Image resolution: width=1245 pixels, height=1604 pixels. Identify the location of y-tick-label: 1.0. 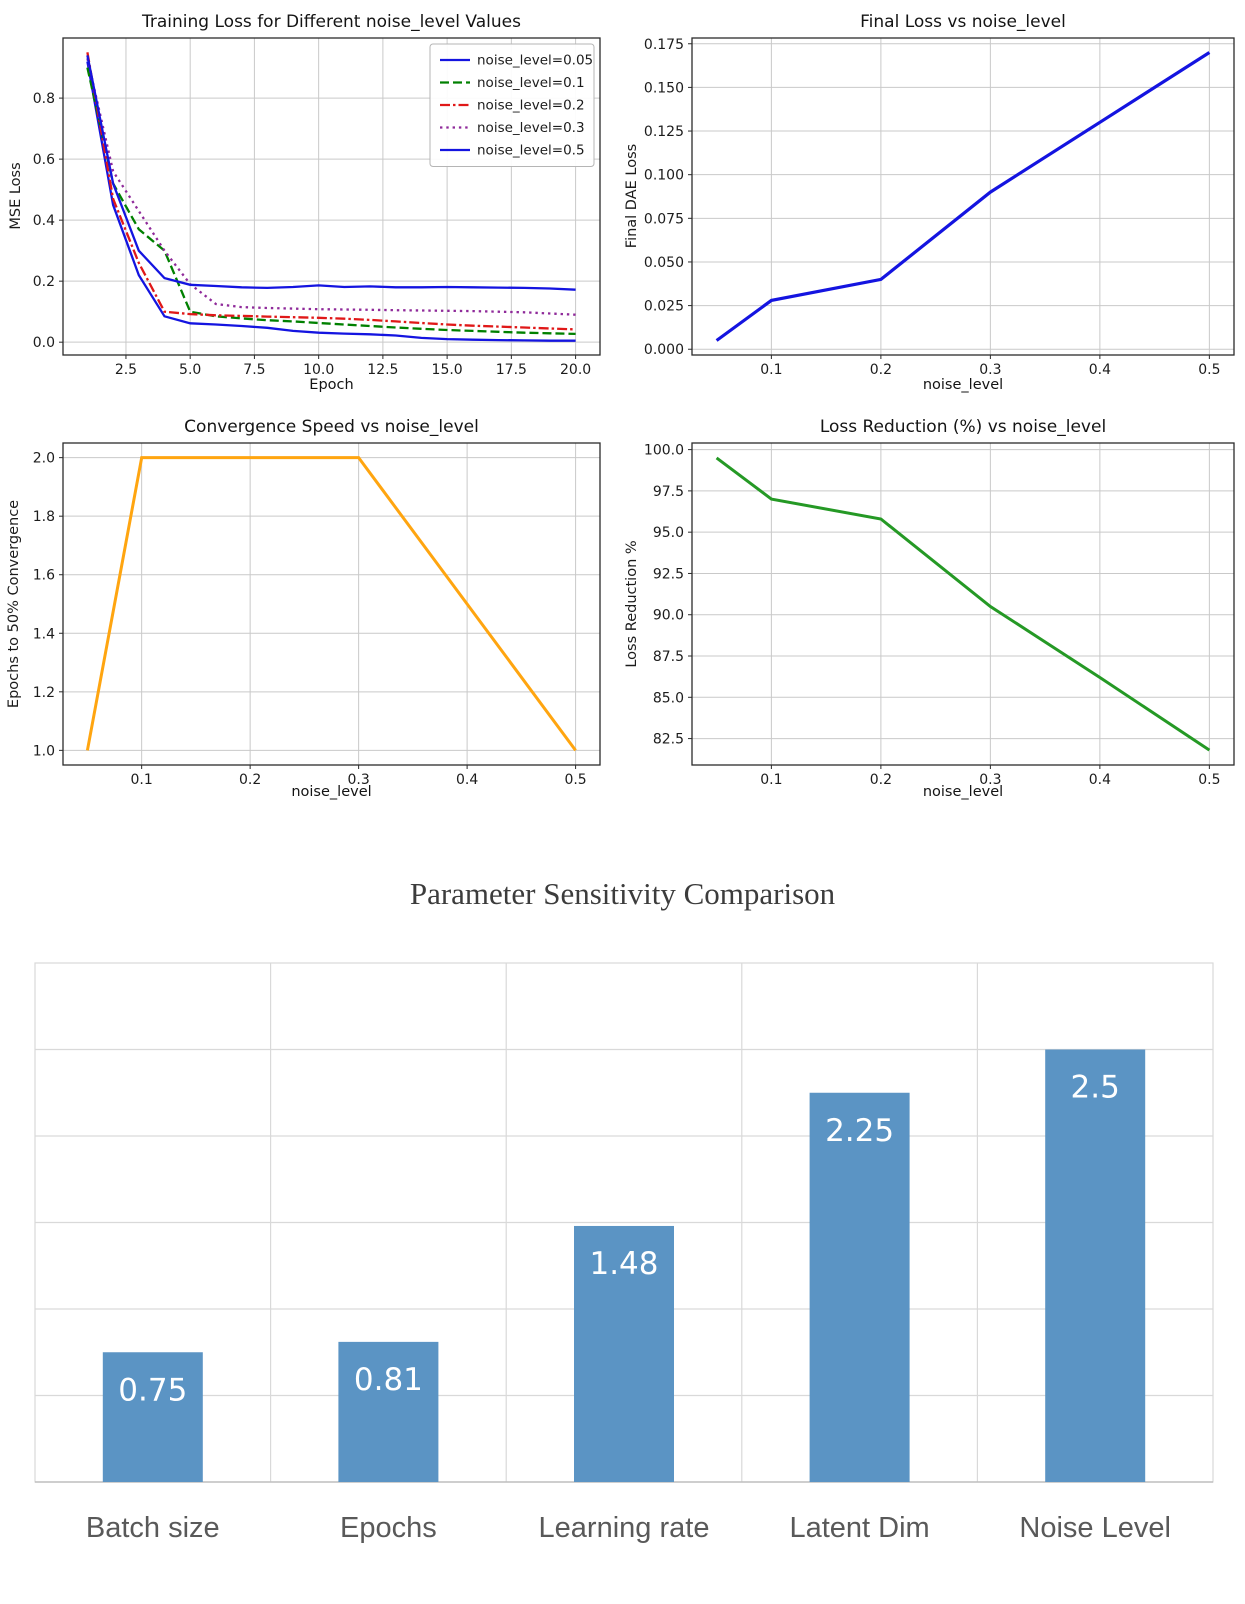
(44, 751).